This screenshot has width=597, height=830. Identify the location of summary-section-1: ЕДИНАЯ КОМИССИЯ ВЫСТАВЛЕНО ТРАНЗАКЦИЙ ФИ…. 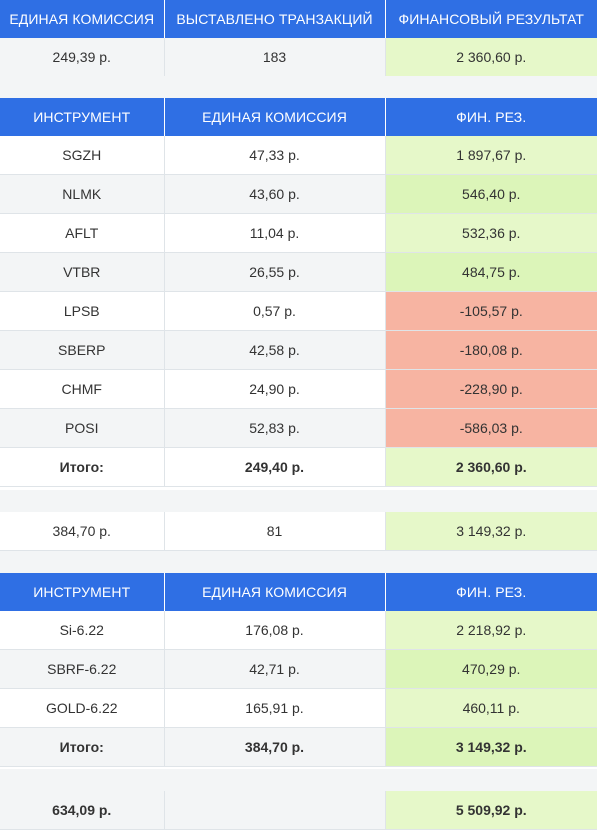
(298, 38).